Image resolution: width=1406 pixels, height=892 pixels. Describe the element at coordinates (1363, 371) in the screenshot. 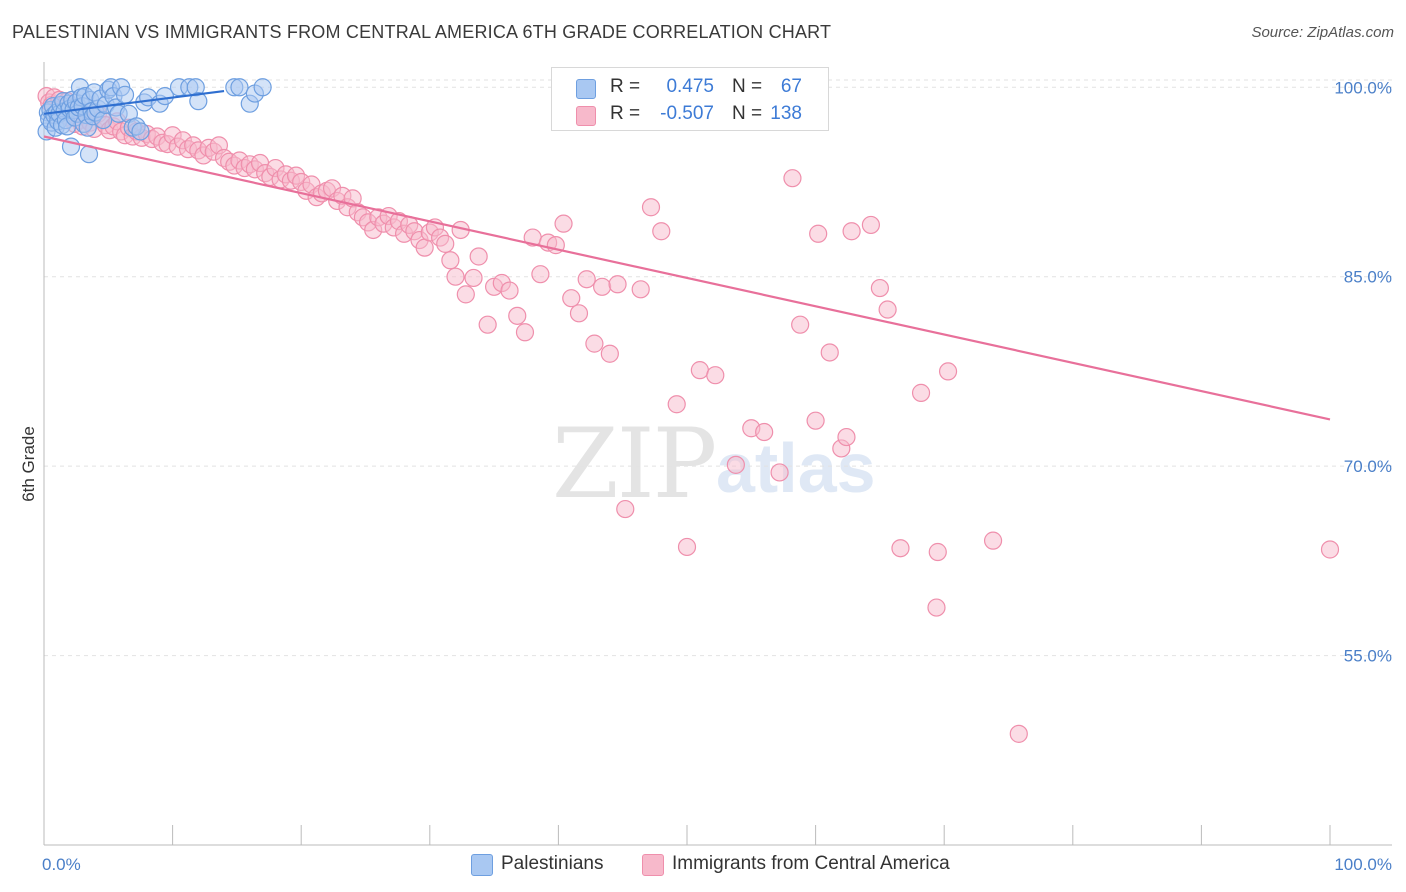

I see `y-tick-labels: 100.0% 85.0% 70.0% 55.0%` at that location.